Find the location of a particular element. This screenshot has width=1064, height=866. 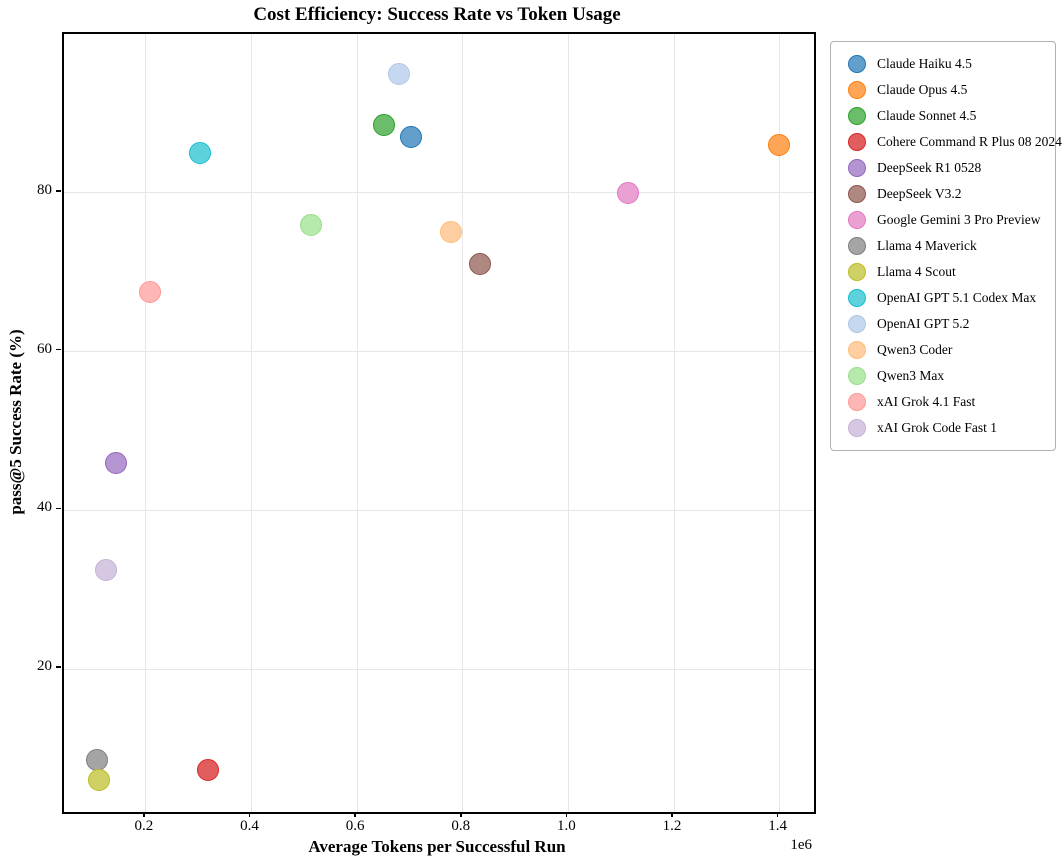

x-tick-mark-1.0 is located at coordinates (566, 814).